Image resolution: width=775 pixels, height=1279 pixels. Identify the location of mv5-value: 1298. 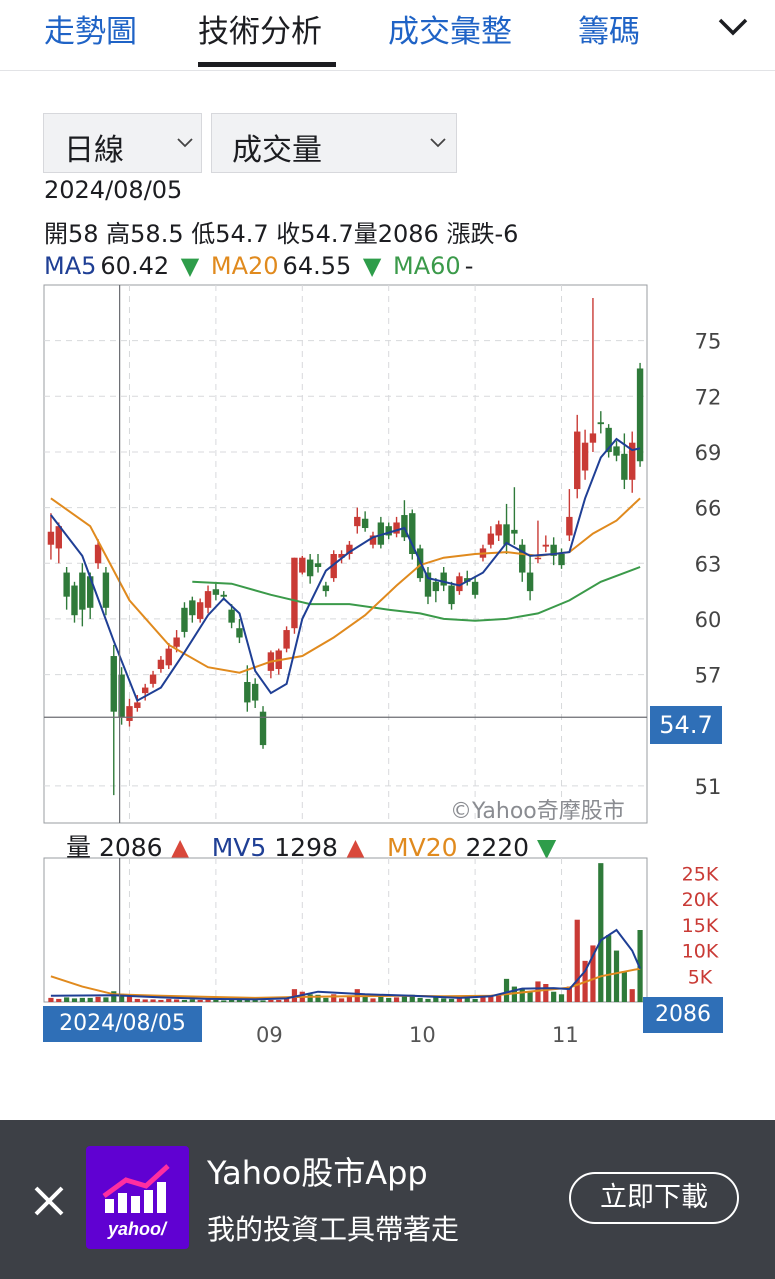
(306, 847).